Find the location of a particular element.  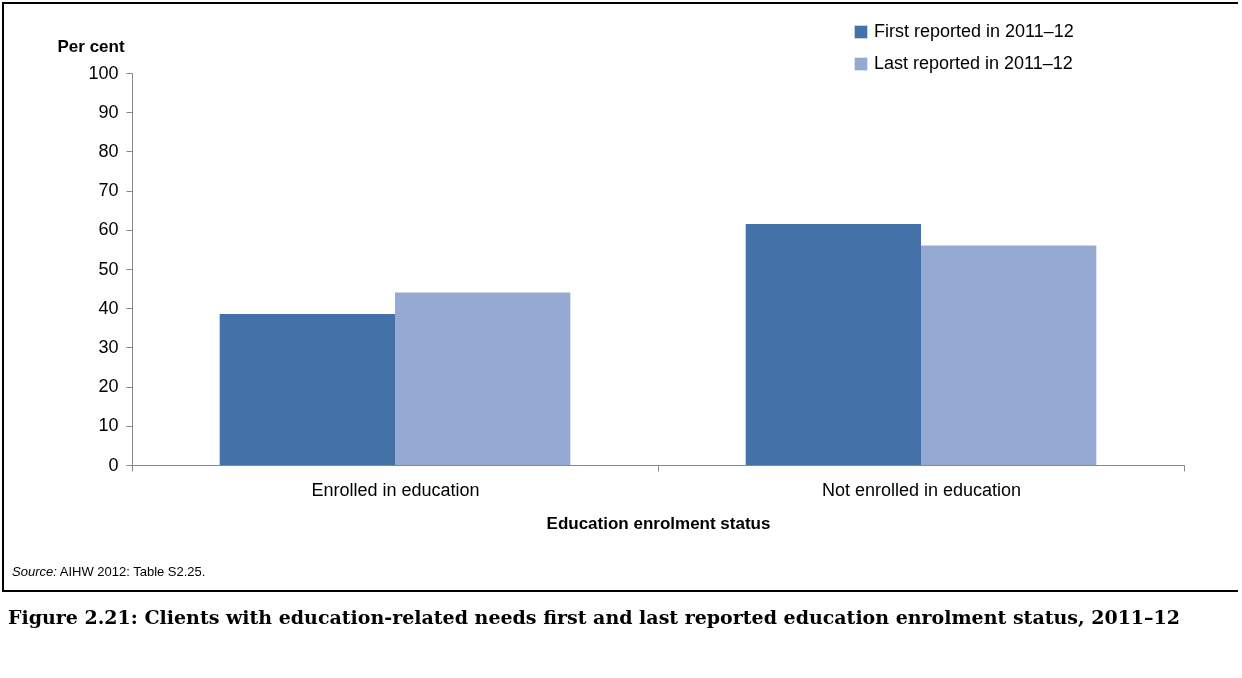

y-tick-label: 80 is located at coordinates (108, 150).